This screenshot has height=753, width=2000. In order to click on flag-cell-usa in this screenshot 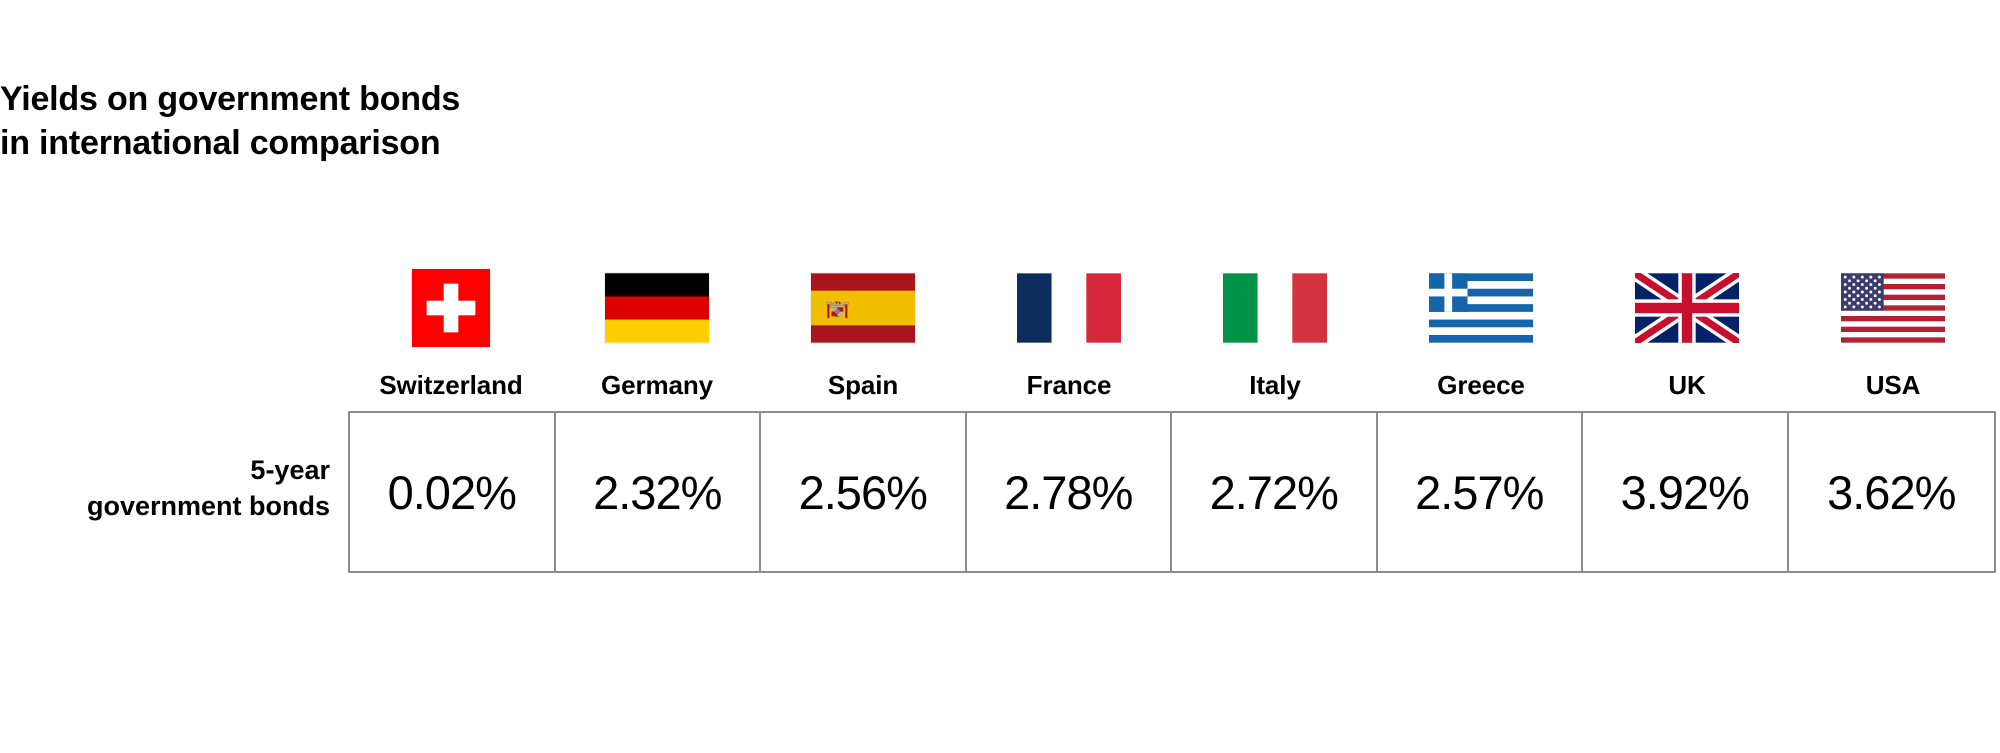, I will do `click(1893, 307)`.